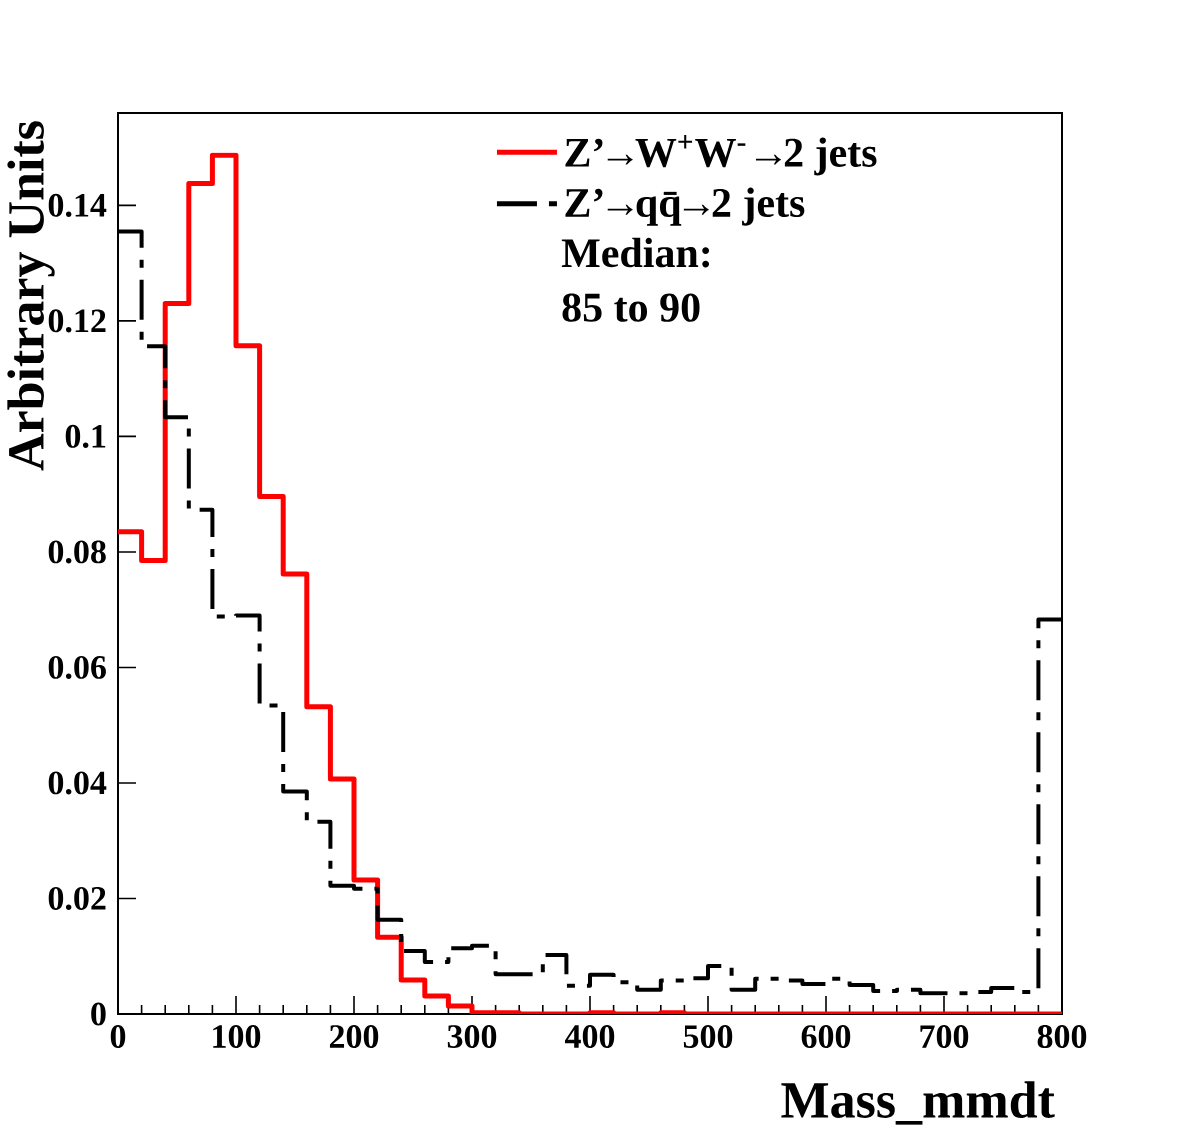 Image resolution: width=1182 pixels, height=1128 pixels. Describe the element at coordinates (826, 1037) in the screenshot. I see `x-tick-label: 600` at that location.